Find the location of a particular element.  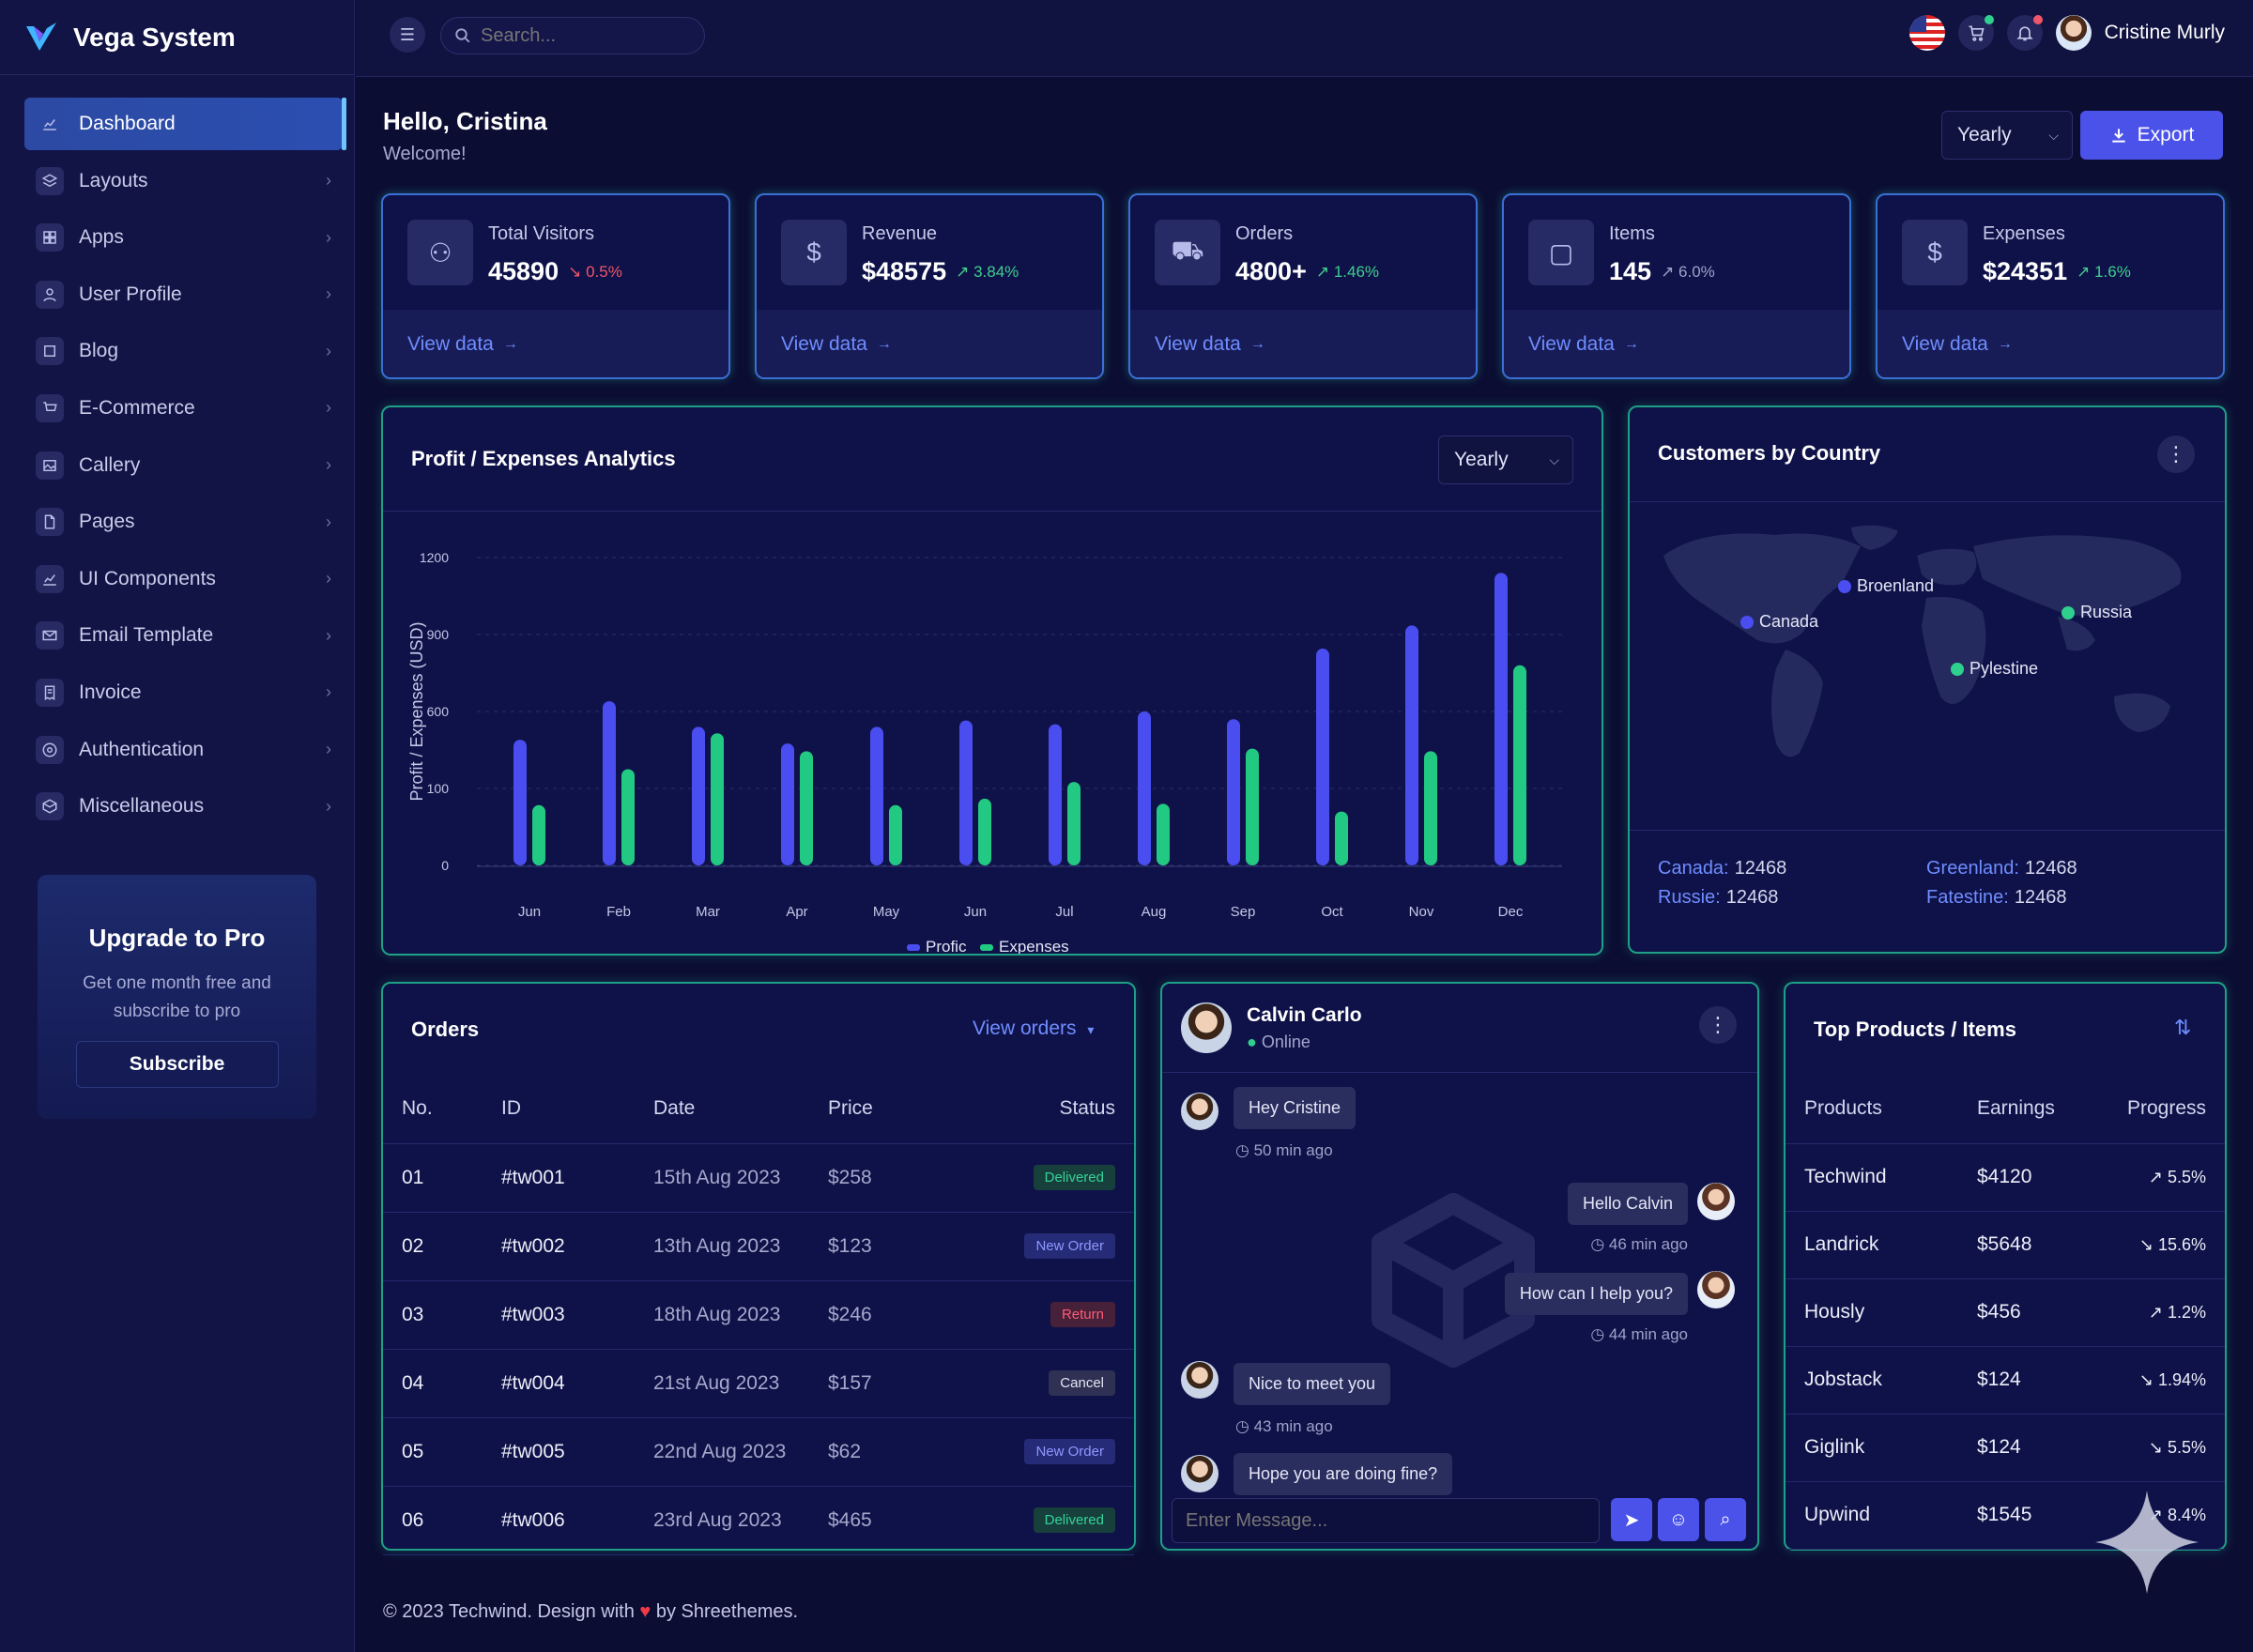

sidebar-item-callery: Callery › is located at coordinates (183, 465).